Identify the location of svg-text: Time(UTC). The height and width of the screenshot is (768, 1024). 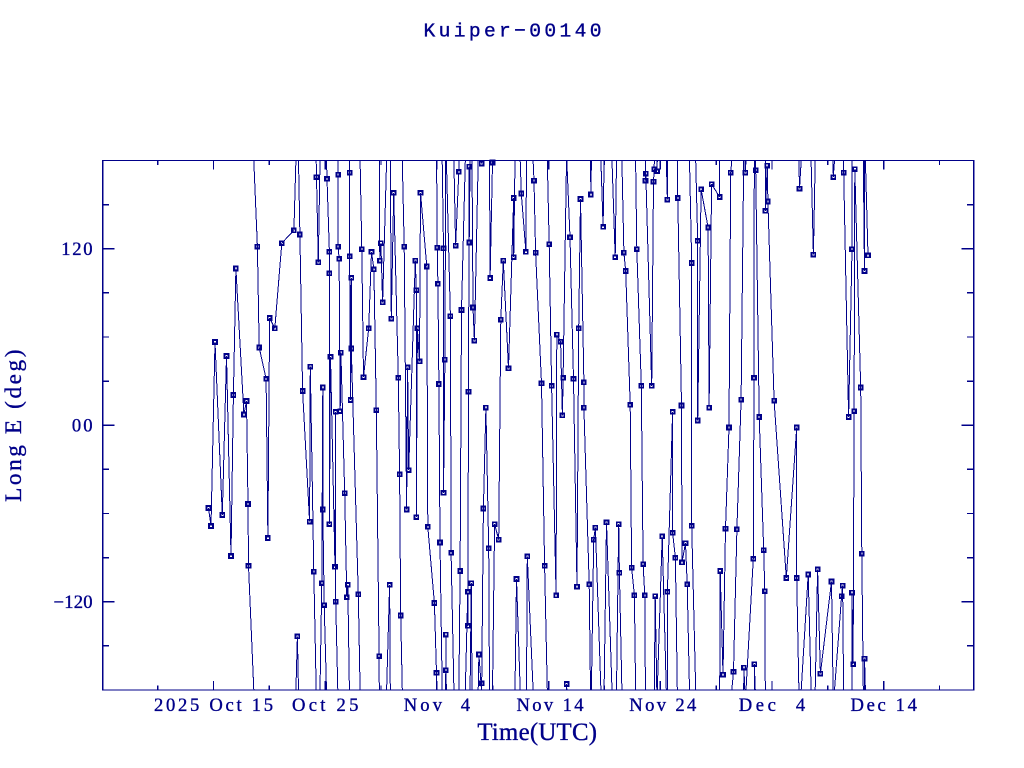
(537, 732).